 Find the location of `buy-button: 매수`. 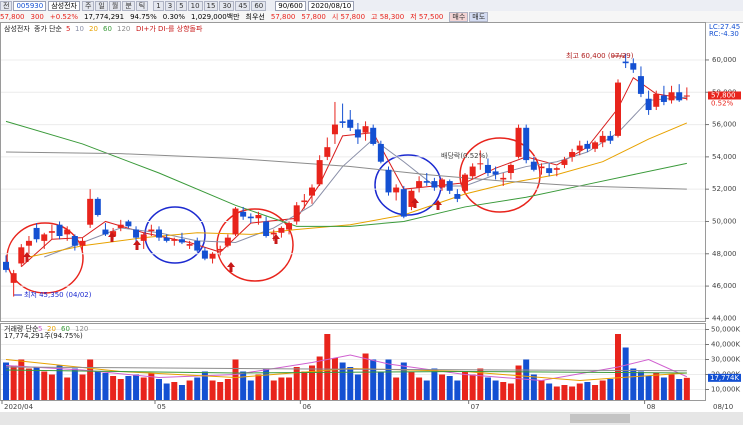

buy-button: 매수 is located at coordinates (459, 16).